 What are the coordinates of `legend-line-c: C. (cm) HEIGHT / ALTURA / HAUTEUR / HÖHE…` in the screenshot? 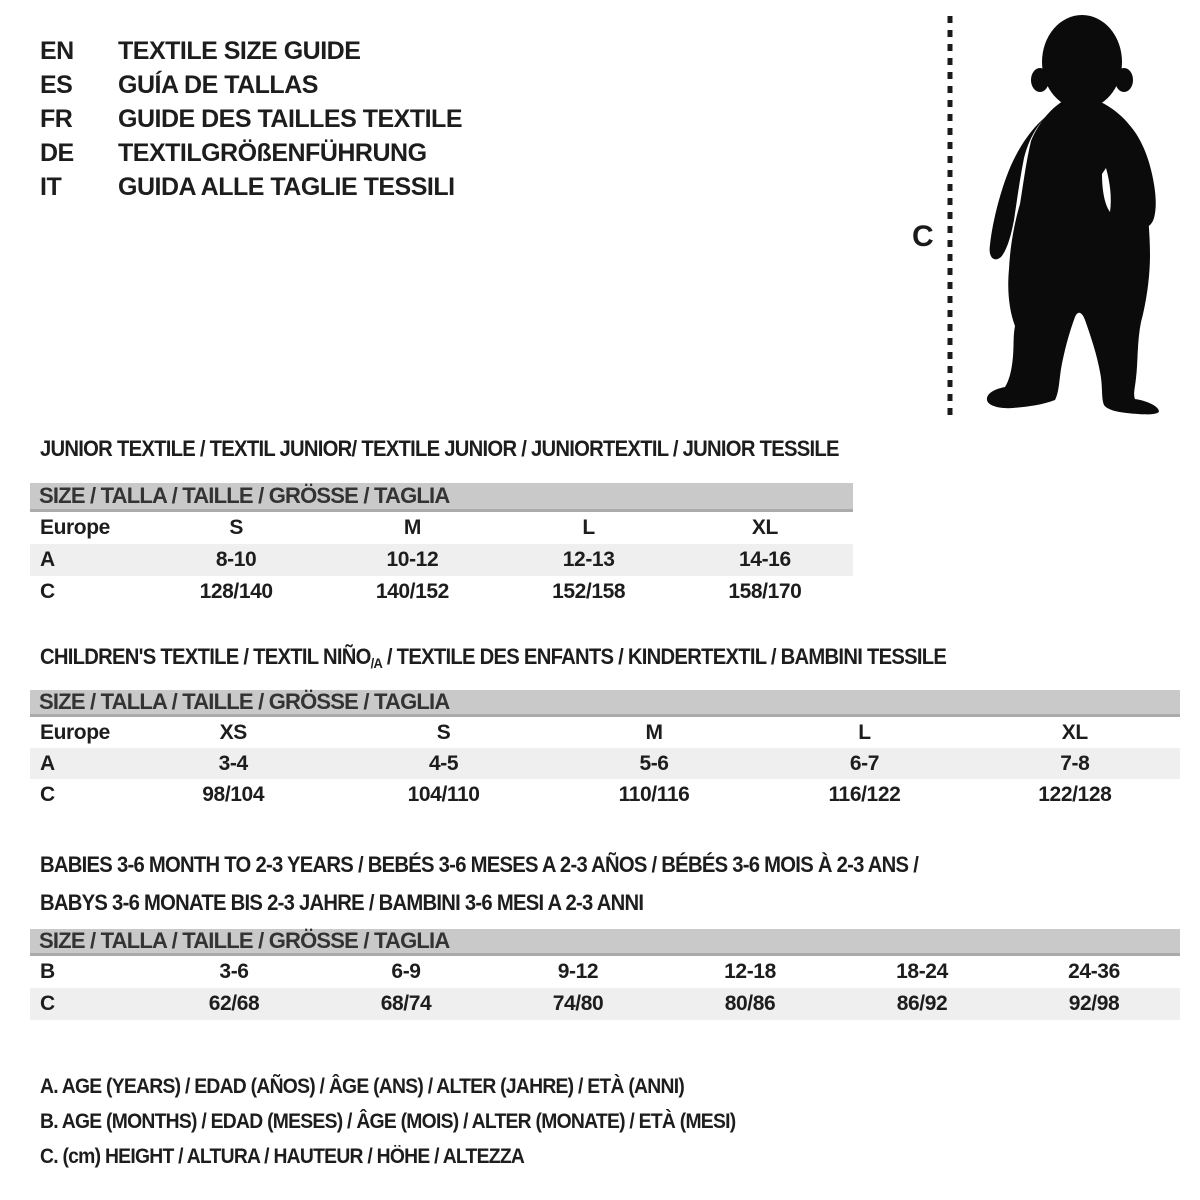 It's located at (282, 1156).